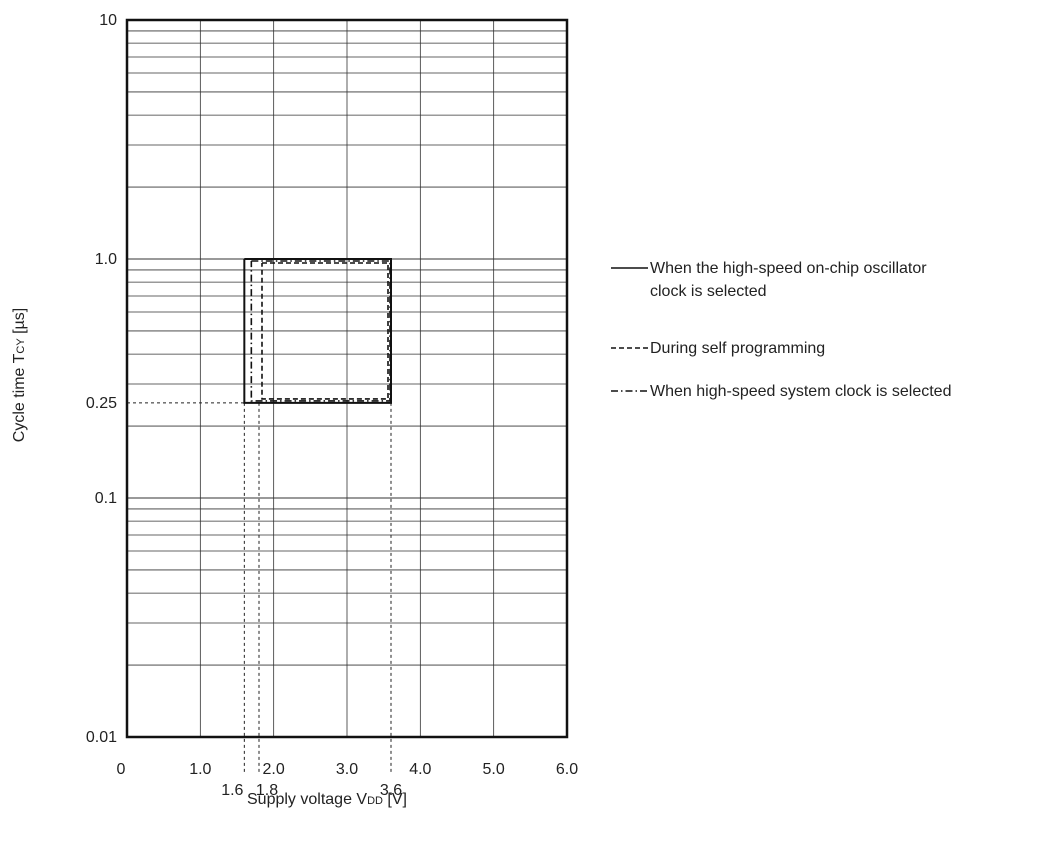  I want to click on x-tick-label: 4.0, so click(420, 769).